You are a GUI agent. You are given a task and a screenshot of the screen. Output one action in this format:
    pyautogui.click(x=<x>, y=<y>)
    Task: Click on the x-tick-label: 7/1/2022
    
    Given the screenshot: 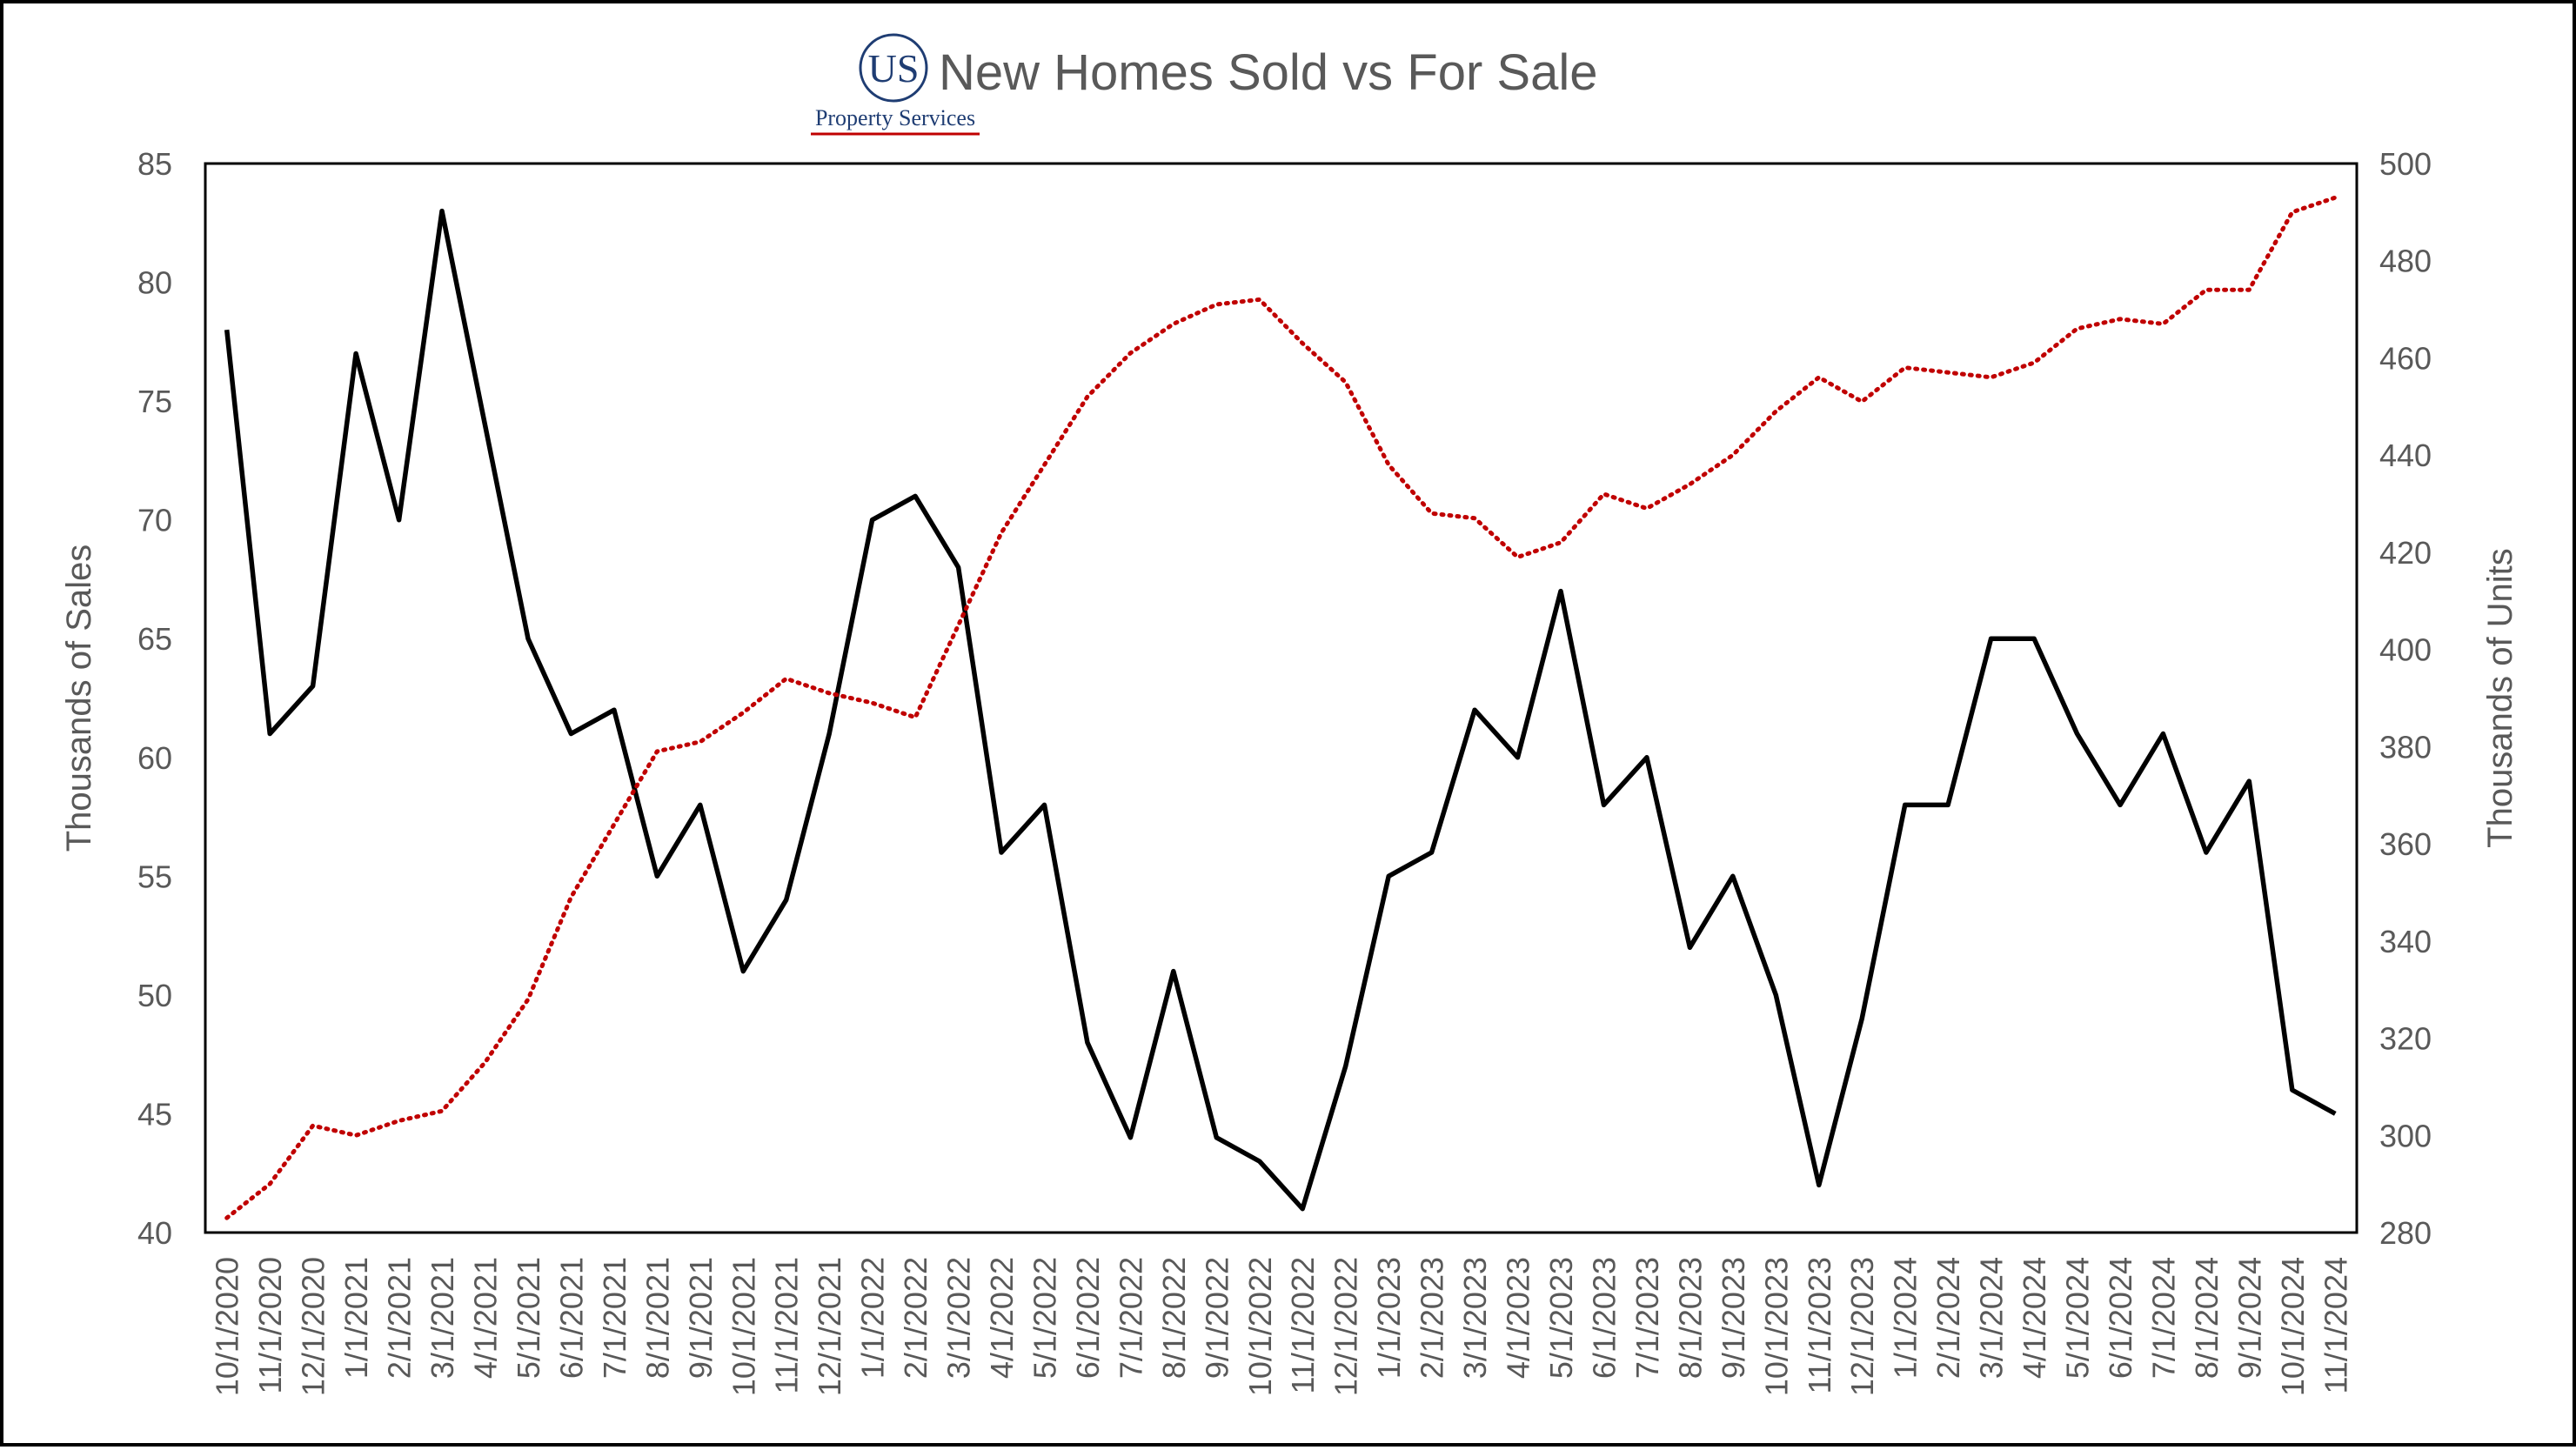 What is the action you would take?
    pyautogui.click(x=1130, y=1318)
    